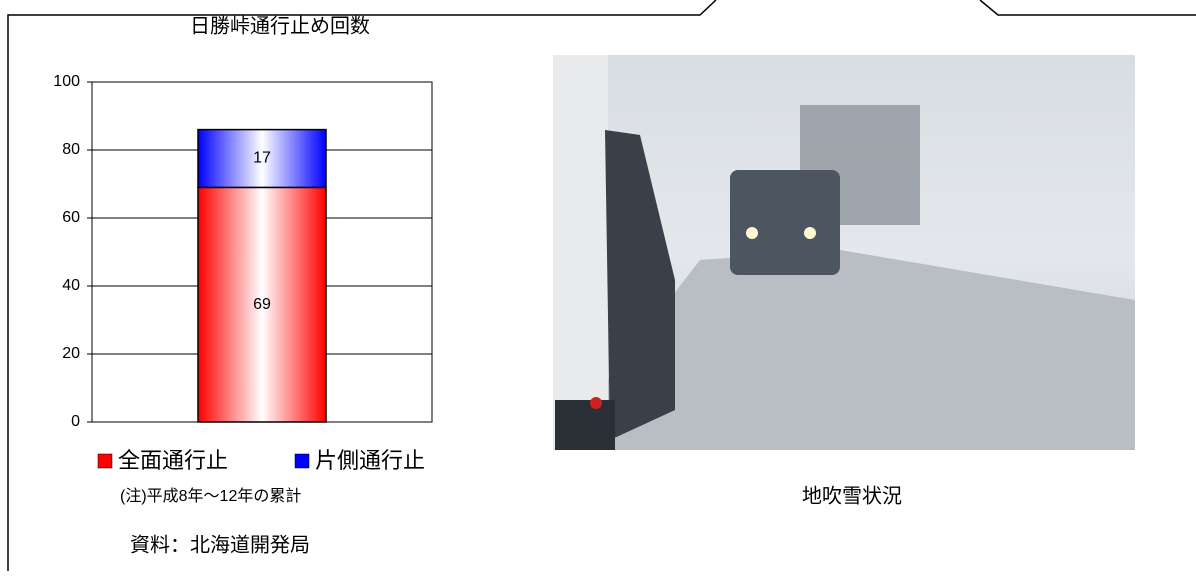 The height and width of the screenshot is (576, 1196). What do you see at coordinates (71, 149) in the screenshot?
I see `y-tick-label: 80` at bounding box center [71, 149].